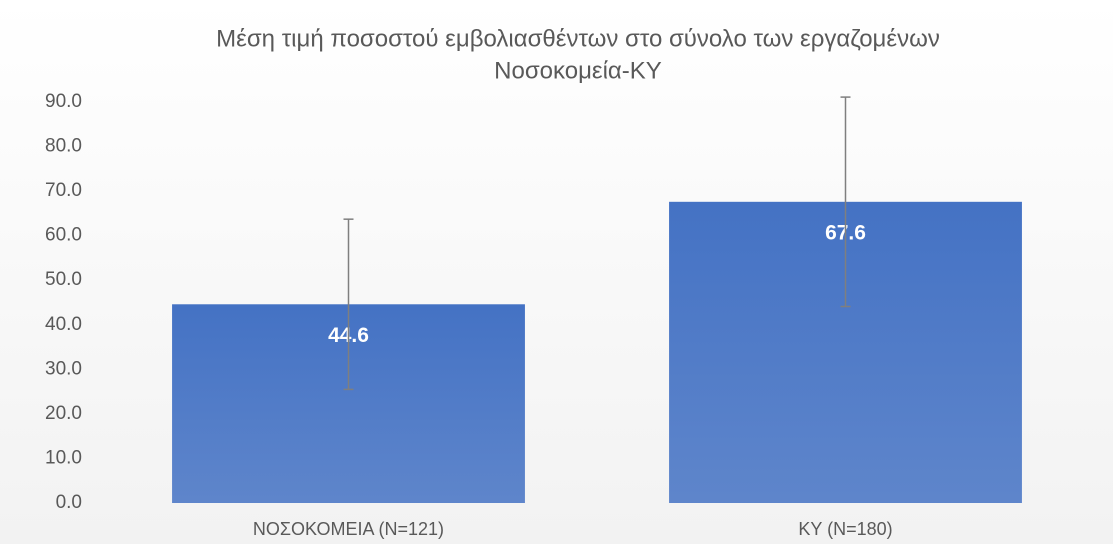  Describe the element at coordinates (63, 368) in the screenshot. I see `y-tick-label: 30.0` at that location.